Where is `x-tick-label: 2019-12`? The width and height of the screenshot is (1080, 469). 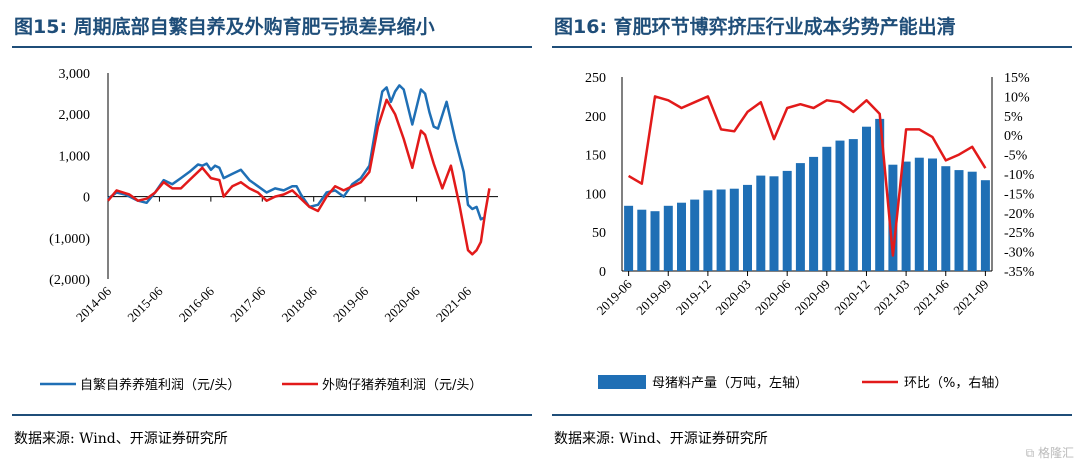
x-tick-label: 2019-12 is located at coordinates (693, 297).